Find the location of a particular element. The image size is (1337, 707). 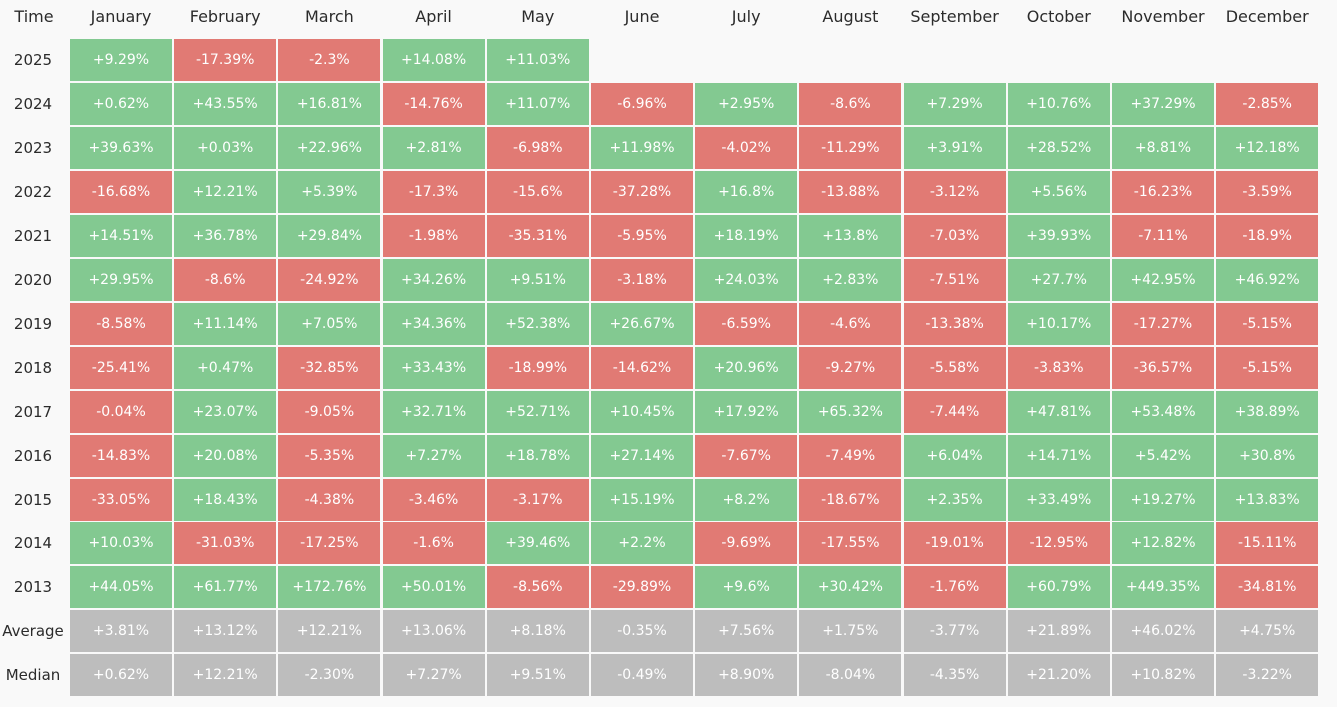

heatmap-cell-average-september: -3.77% is located at coordinates (954, 631).